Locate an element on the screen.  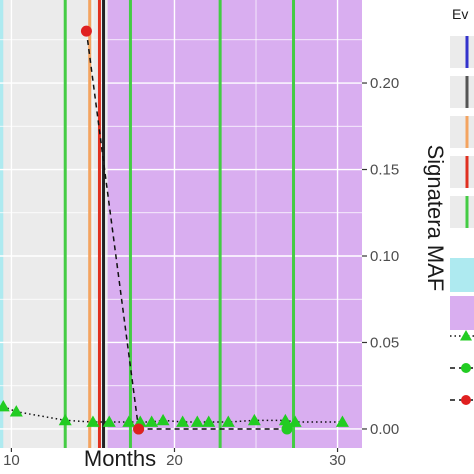
legend-title: Ev is located at coordinates (460, 14).